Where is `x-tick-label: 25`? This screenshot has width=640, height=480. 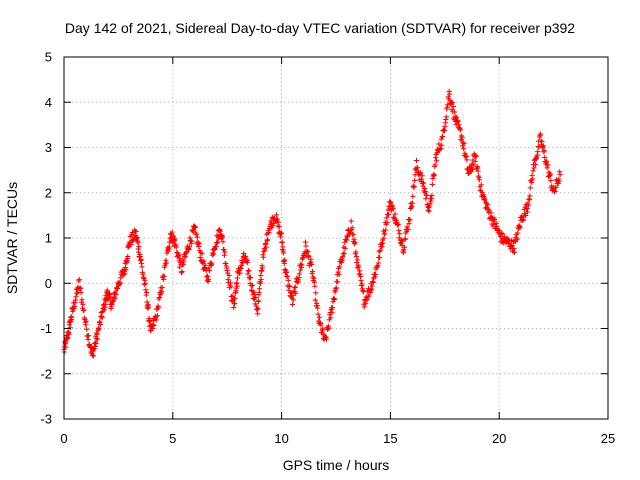 x-tick-label: 25 is located at coordinates (608, 438).